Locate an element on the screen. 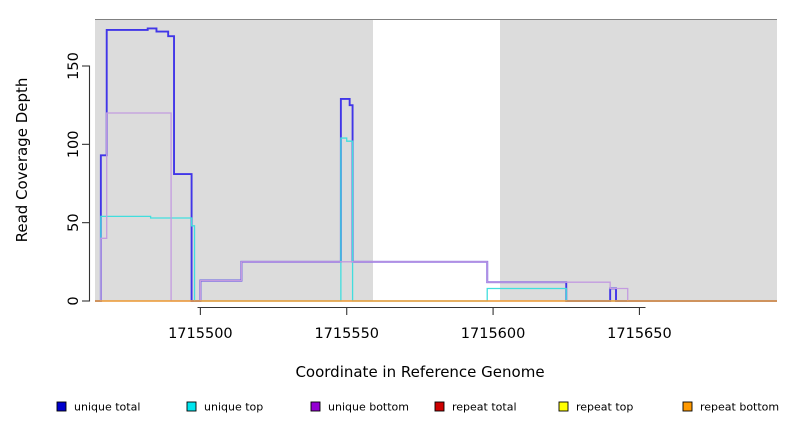  legend-item-repeat-total: repeat total is located at coordinates (475, 407).